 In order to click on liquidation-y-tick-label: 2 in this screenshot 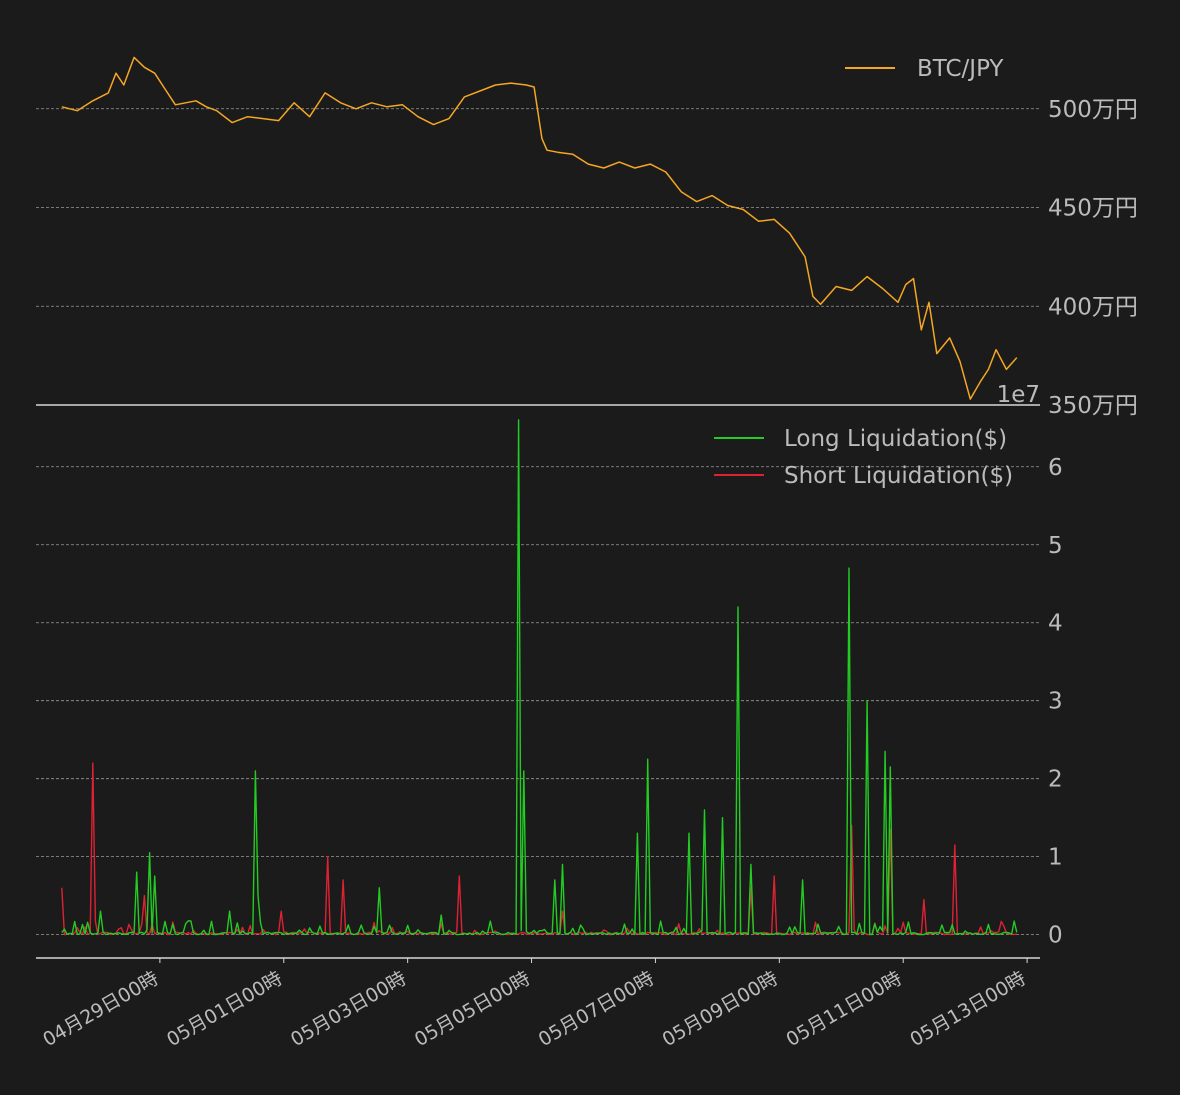, I will do `click(1055, 780)`.